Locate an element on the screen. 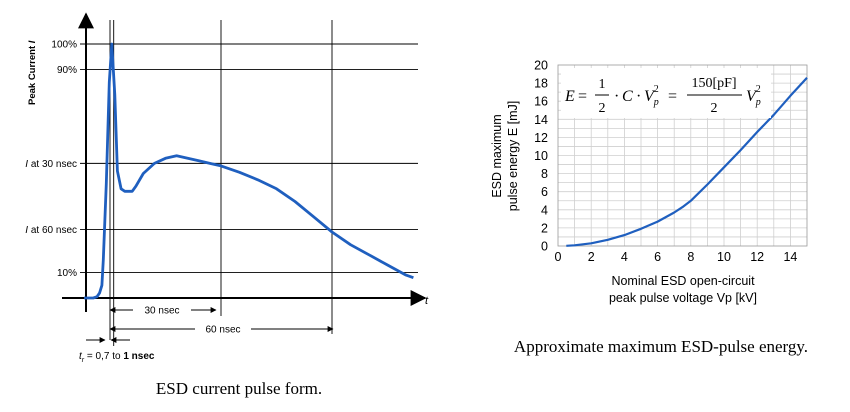 This screenshot has width=850, height=412. formula-dot1: · is located at coordinates (616, 96).